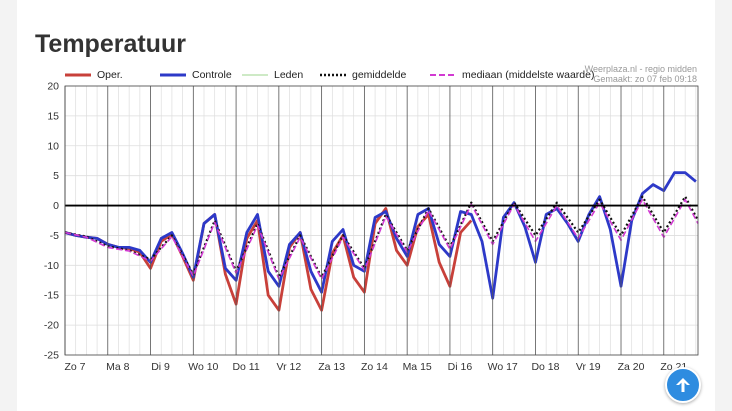 The width and height of the screenshot is (732, 411). Describe the element at coordinates (118, 367) in the screenshot. I see `x-tick-label: Ma 8` at that location.